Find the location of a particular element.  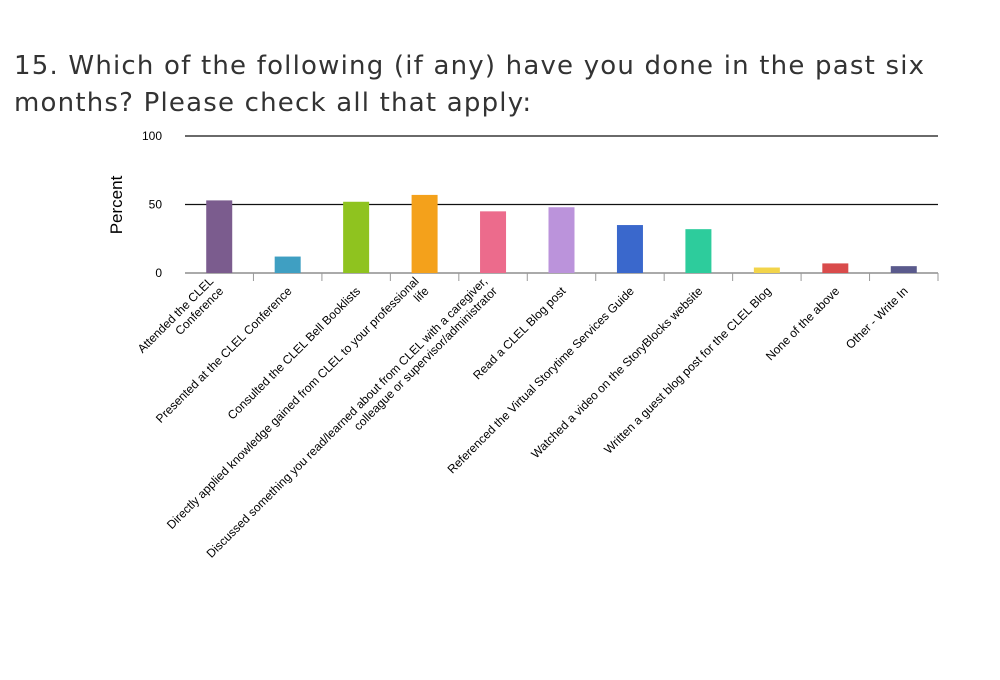

x-tick-label-line: colleague or supervisor/administrator is located at coordinates (425, 358).